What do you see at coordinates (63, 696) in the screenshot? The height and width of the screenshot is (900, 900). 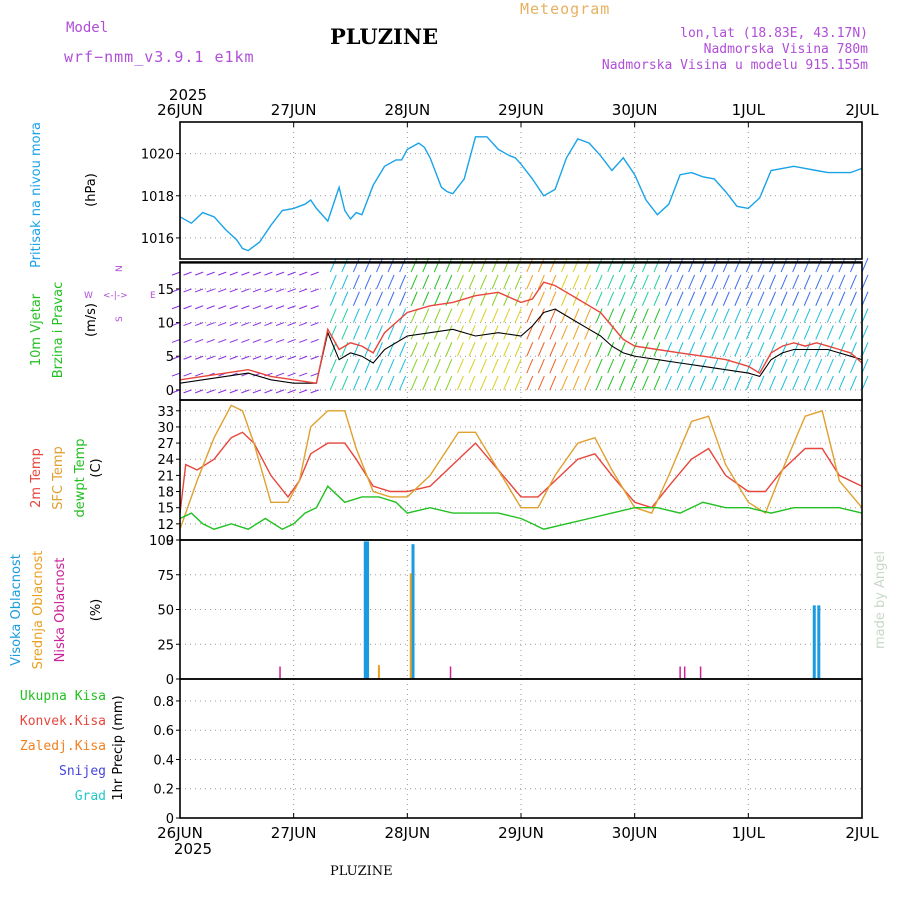 I see `legend-total-rain: Ukupna Kisa` at bounding box center [63, 696].